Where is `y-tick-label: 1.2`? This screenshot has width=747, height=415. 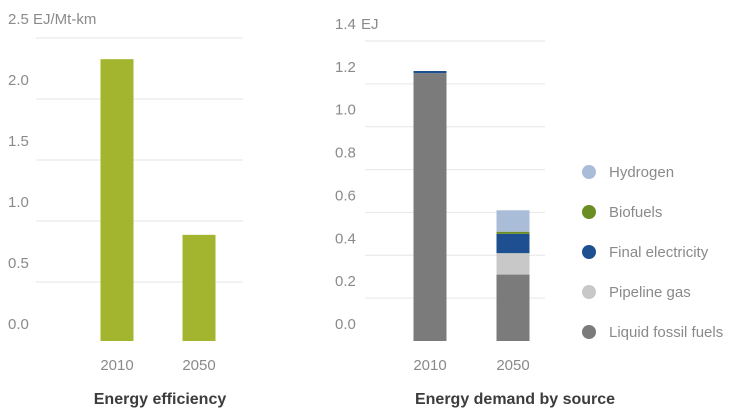
y-tick-label: 1.2 is located at coordinates (345, 67).